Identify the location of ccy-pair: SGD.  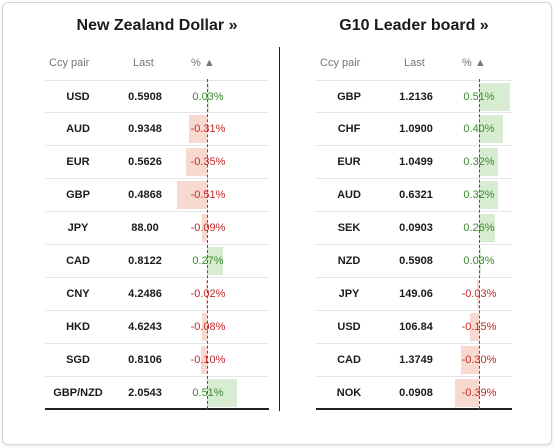
(78, 360).